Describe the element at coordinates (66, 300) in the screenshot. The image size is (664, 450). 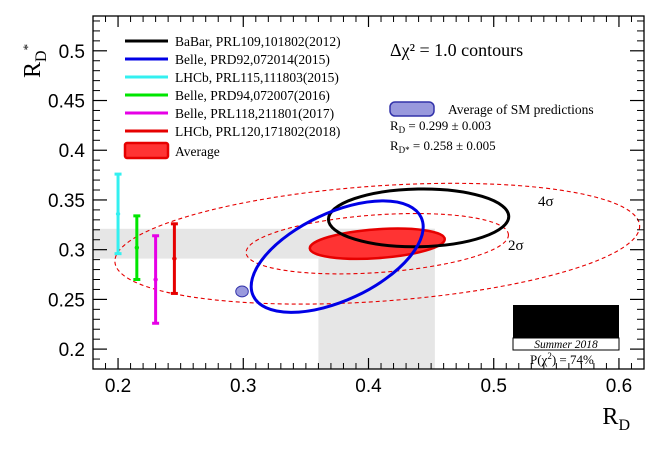
I see `y-tick-label: 0.25` at that location.